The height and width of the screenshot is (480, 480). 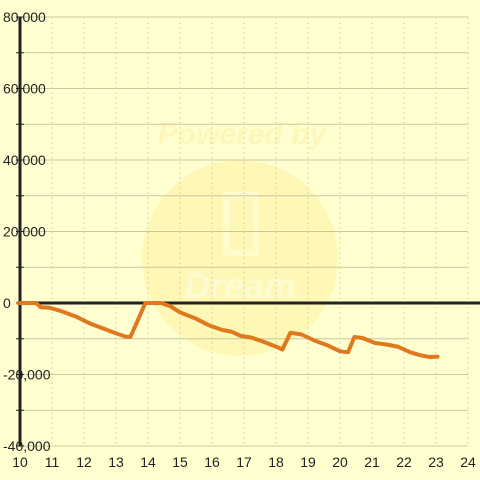 I want to click on y-tick-label: -20,000, so click(x=27, y=375).